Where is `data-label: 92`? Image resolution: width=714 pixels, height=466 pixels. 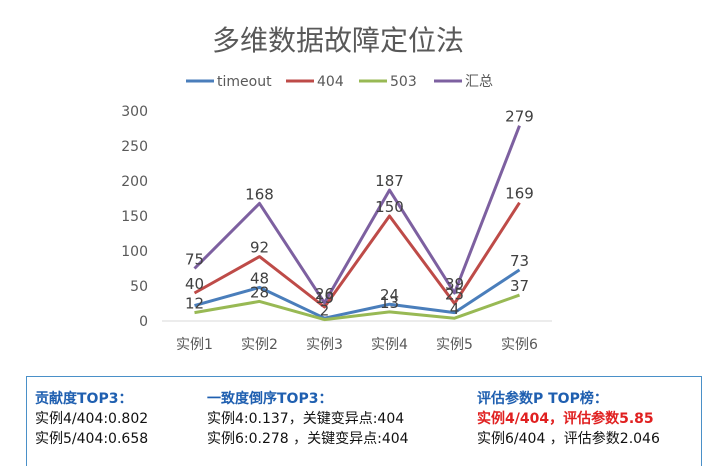 data-label: 92 is located at coordinates (259, 248).